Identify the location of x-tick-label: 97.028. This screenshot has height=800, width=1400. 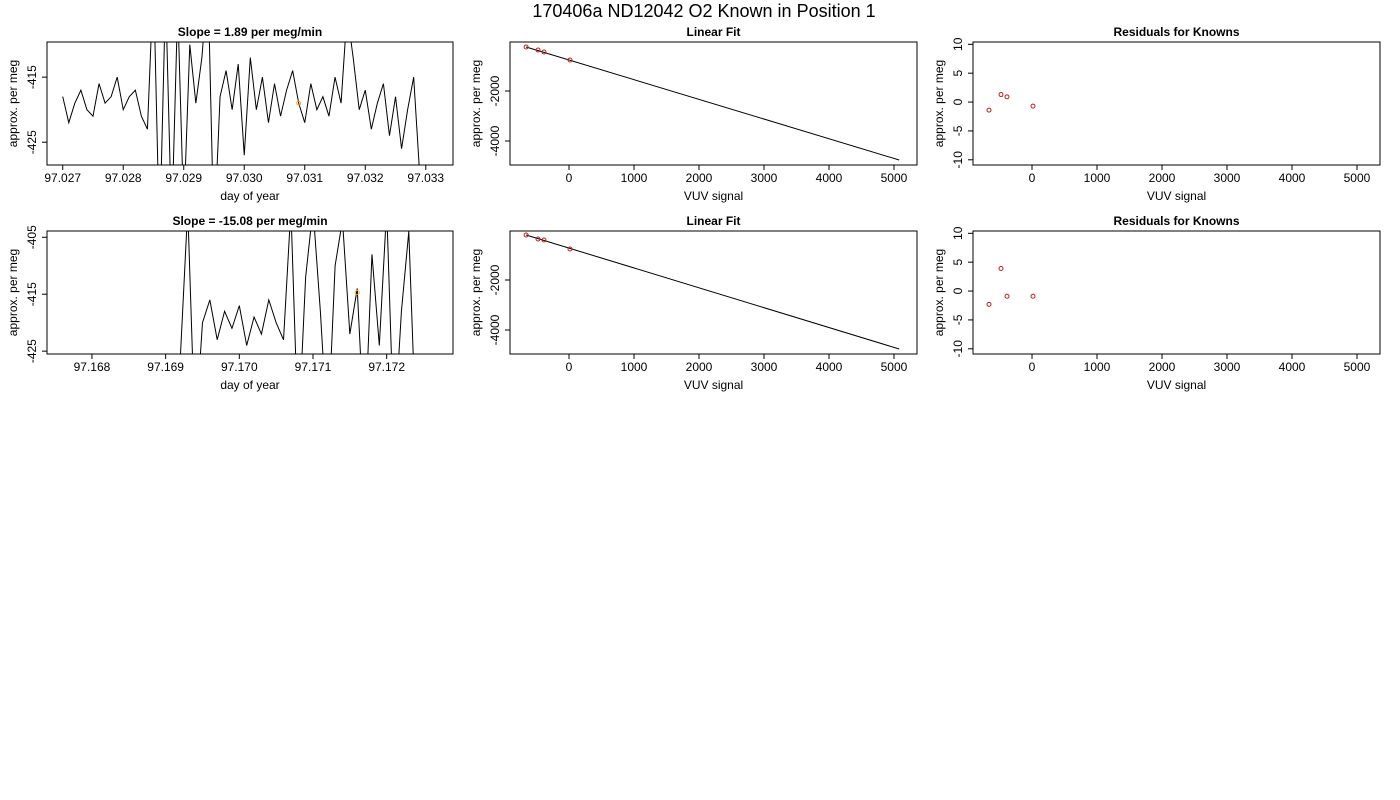
(123, 178).